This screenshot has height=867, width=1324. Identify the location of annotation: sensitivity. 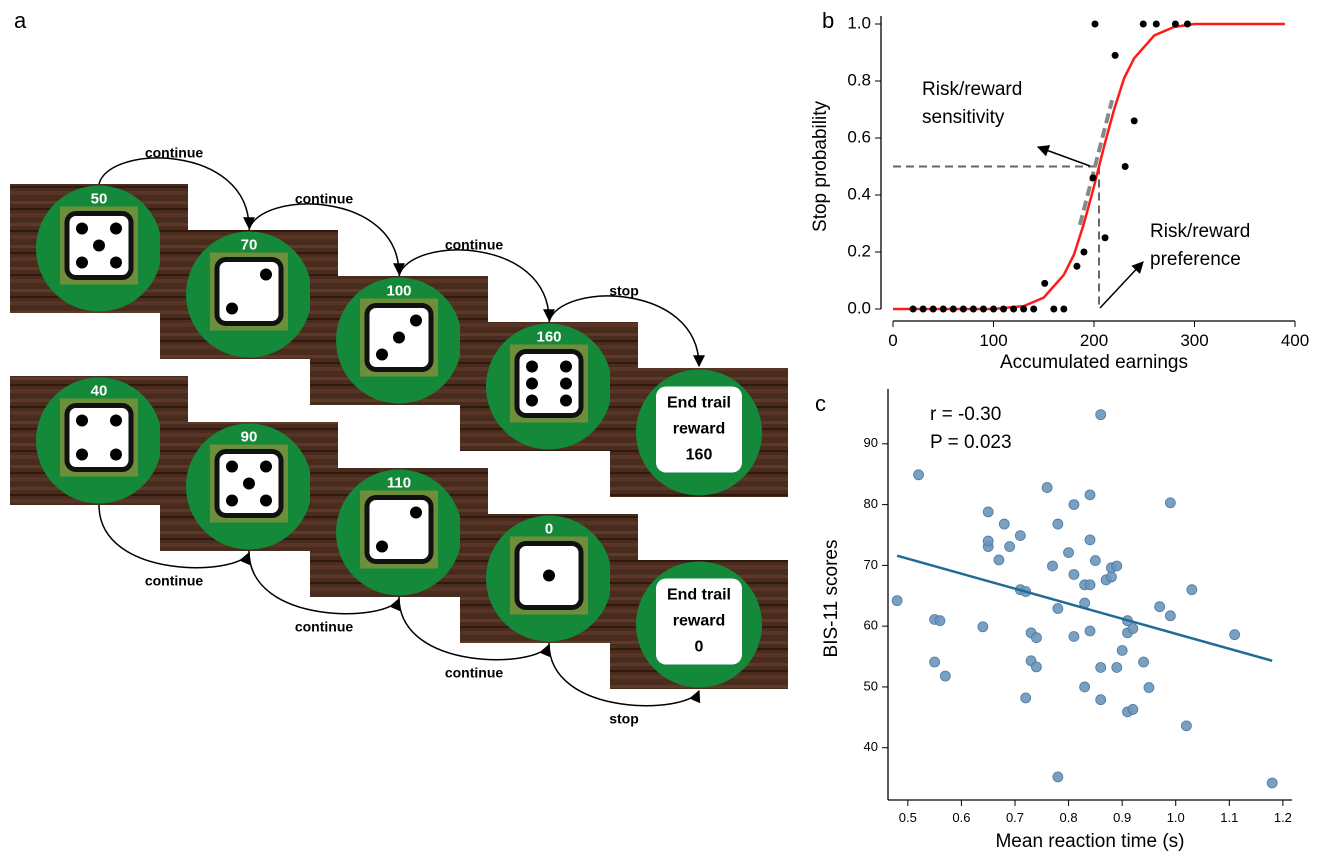
(963, 117).